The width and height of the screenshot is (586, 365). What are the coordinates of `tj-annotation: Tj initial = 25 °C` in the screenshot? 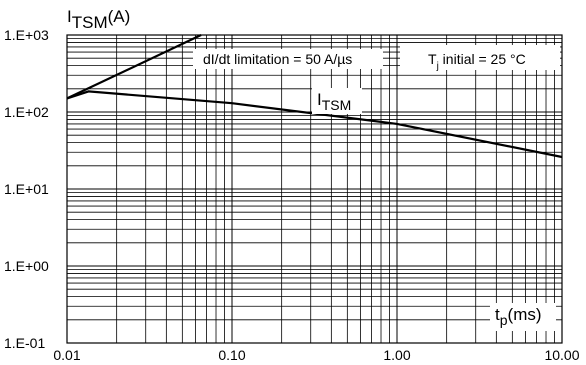 It's located at (477, 61).